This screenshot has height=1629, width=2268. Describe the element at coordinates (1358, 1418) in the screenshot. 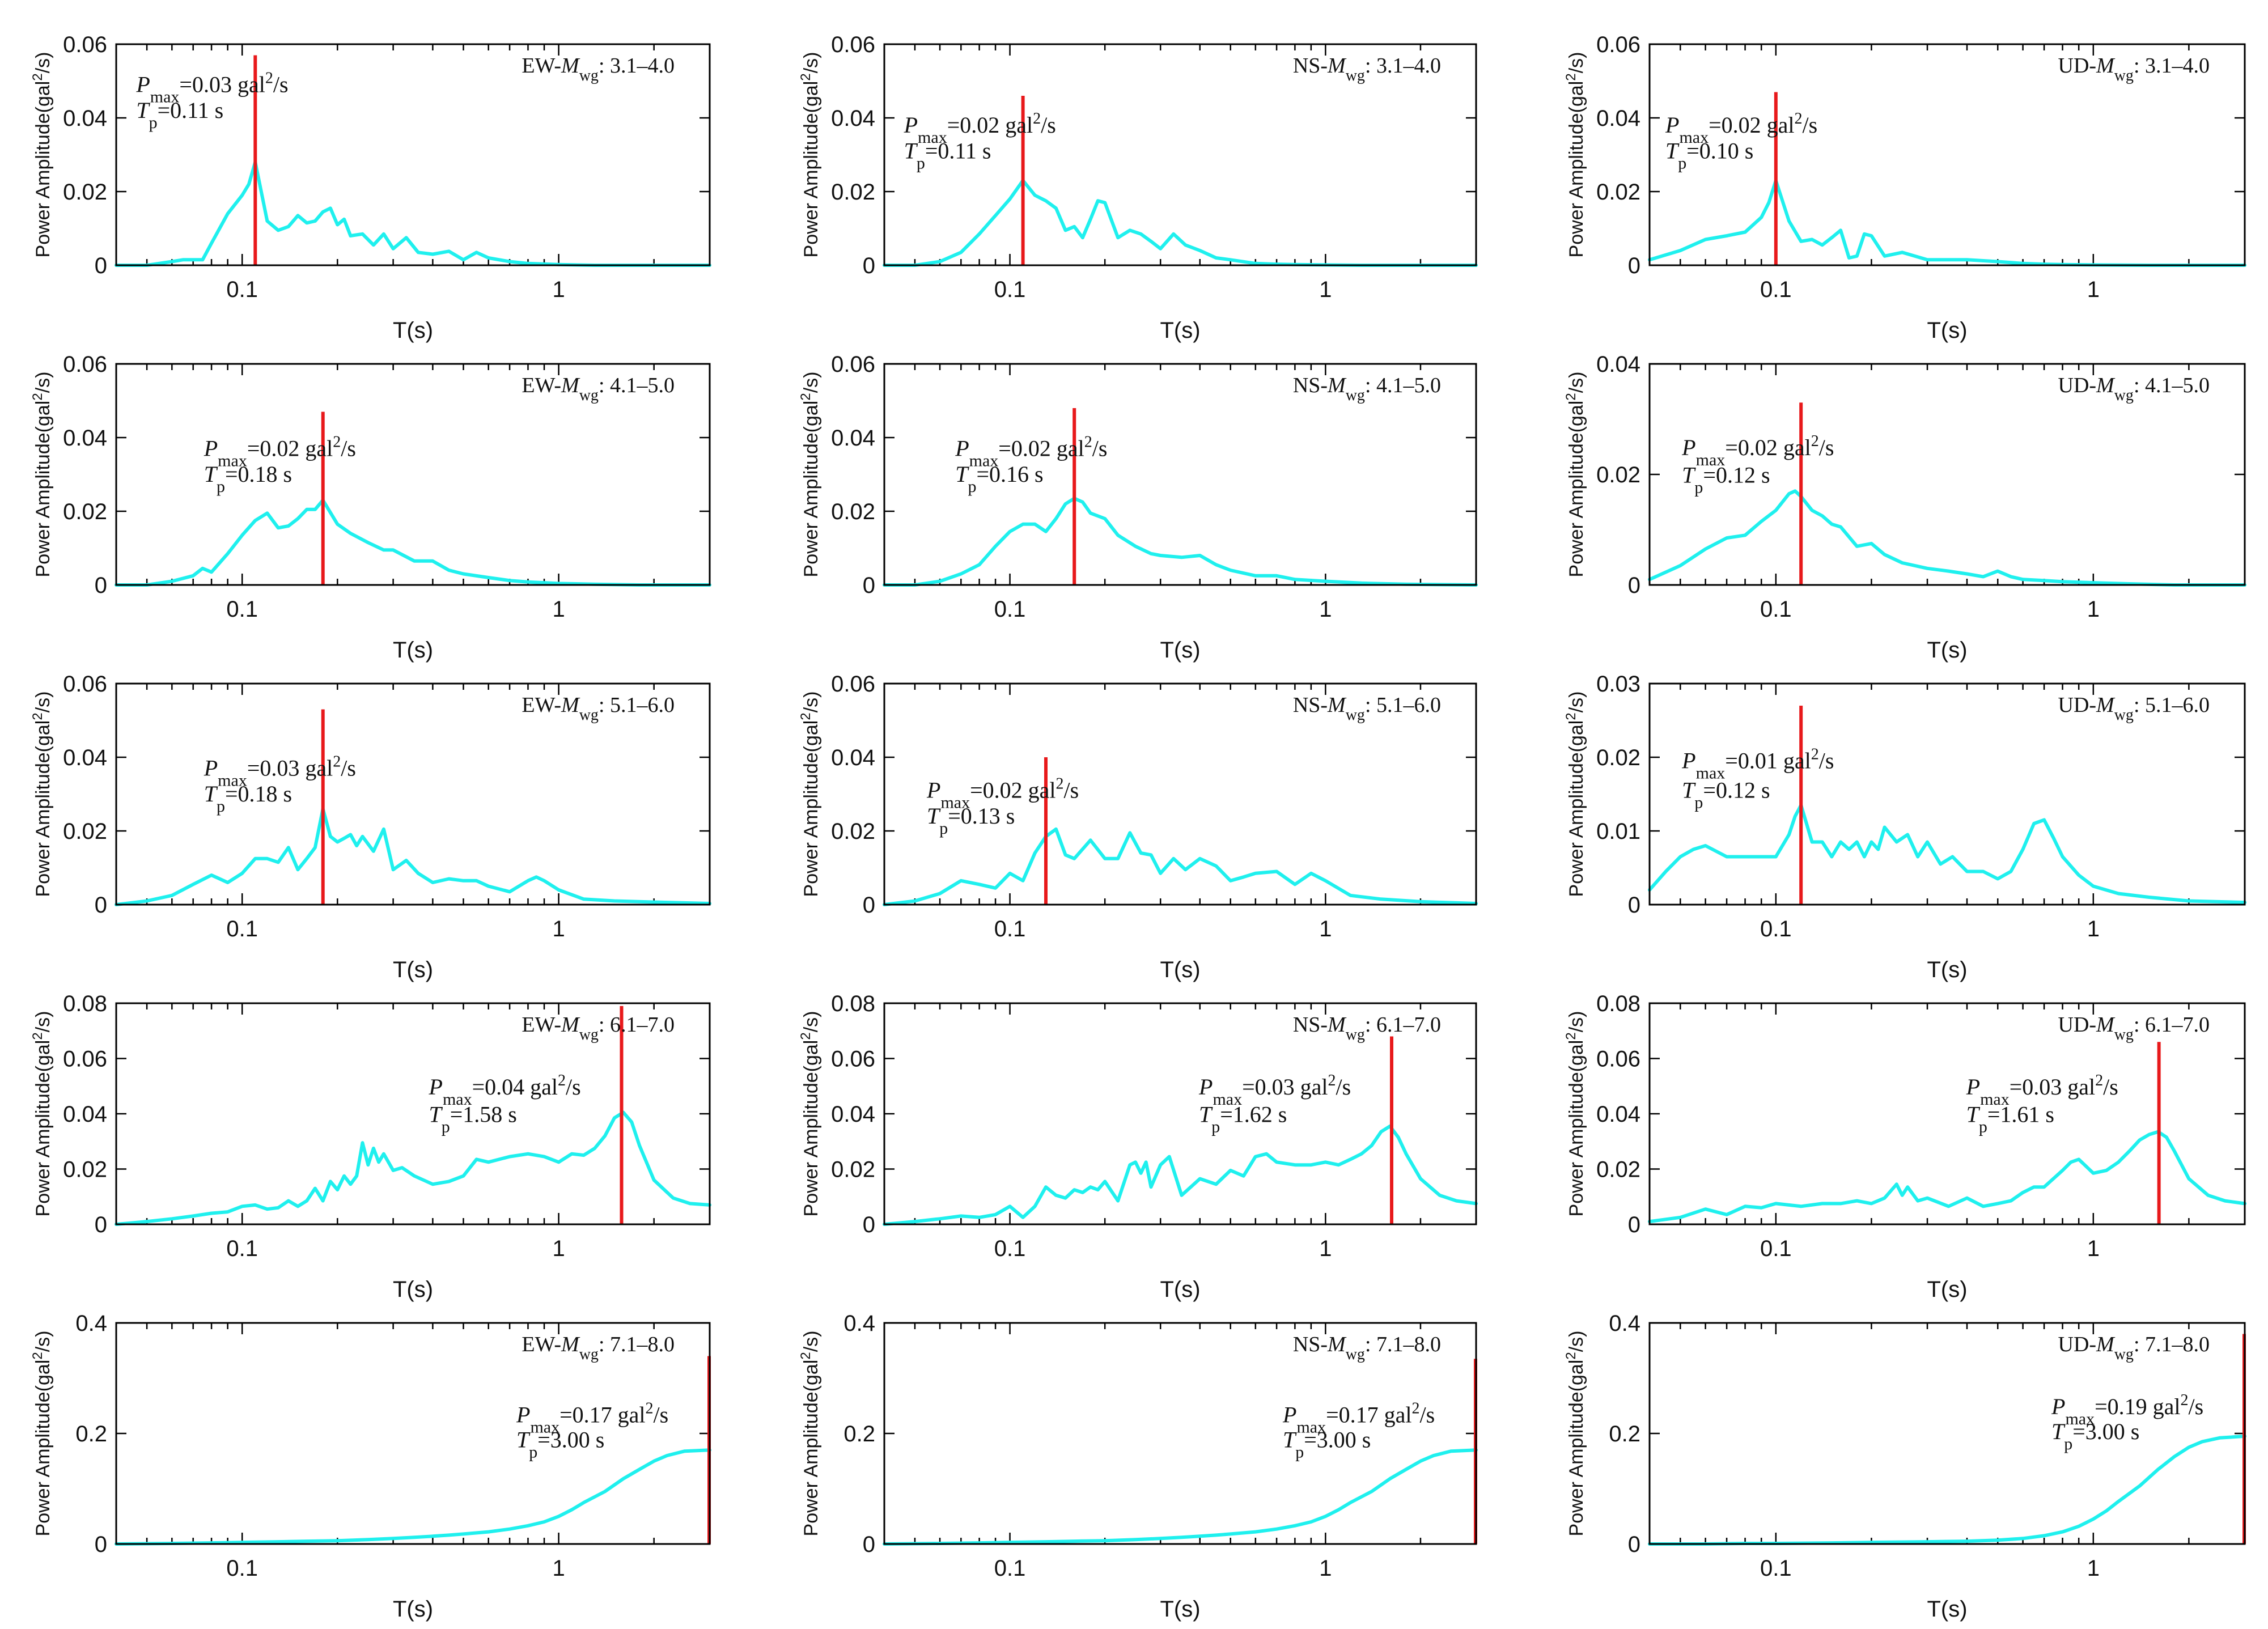

I see `pmax-annotation: Pmax=0.17 gal2/s` at that location.